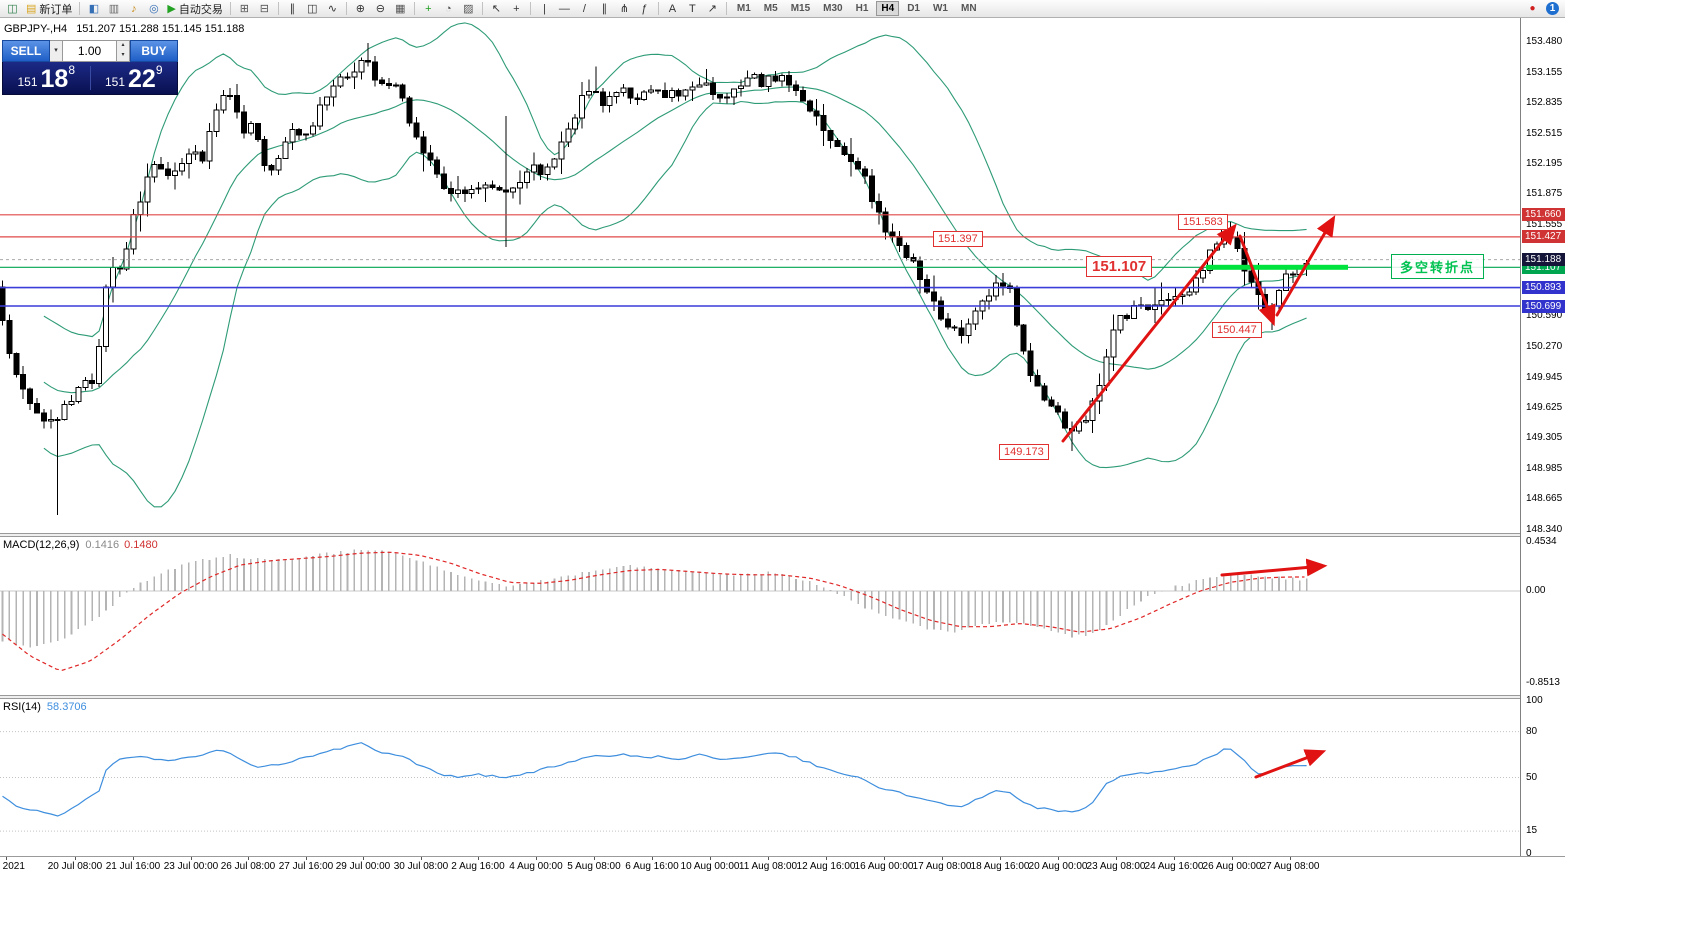  I want to click on text-icon: A, so click(672, 8).